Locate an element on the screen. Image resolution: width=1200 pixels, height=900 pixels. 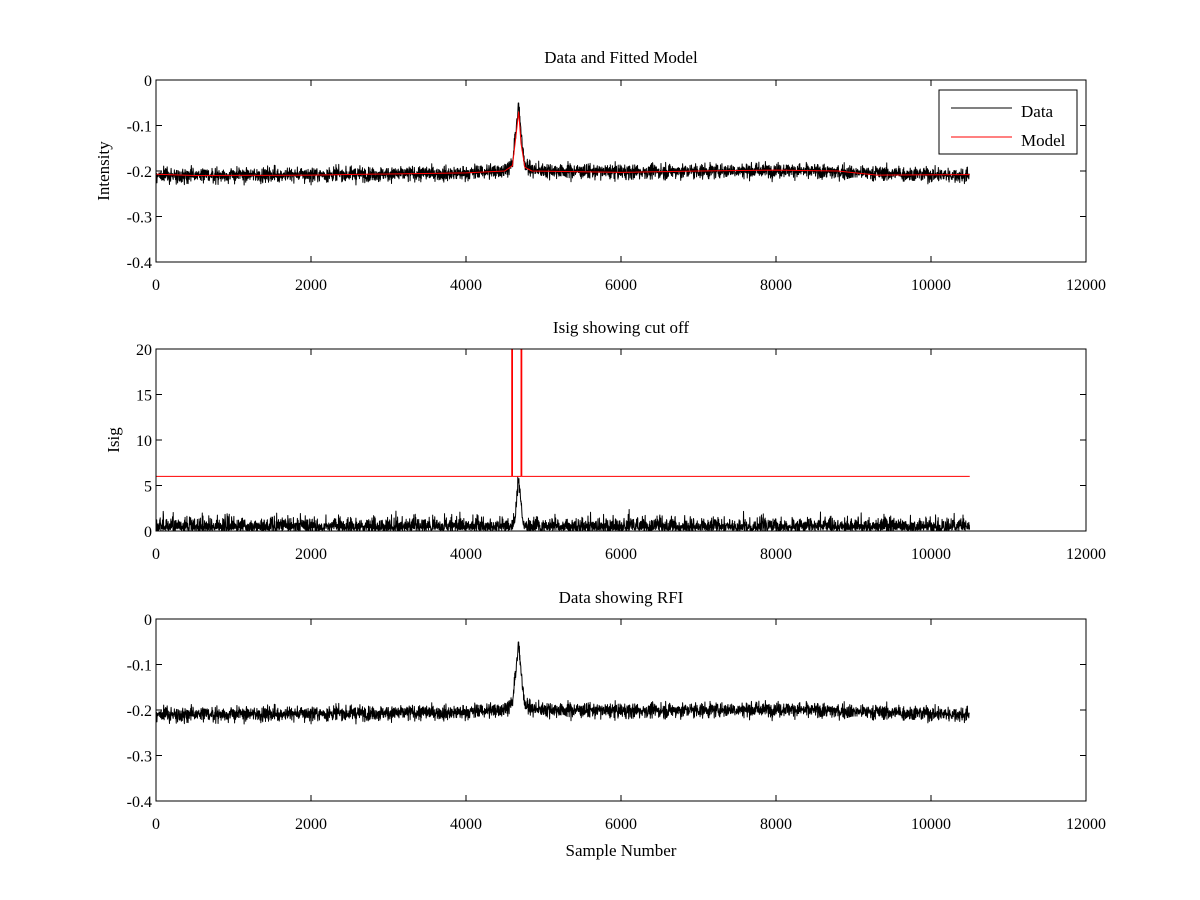
legend-label-model: Model is located at coordinates (1043, 140).